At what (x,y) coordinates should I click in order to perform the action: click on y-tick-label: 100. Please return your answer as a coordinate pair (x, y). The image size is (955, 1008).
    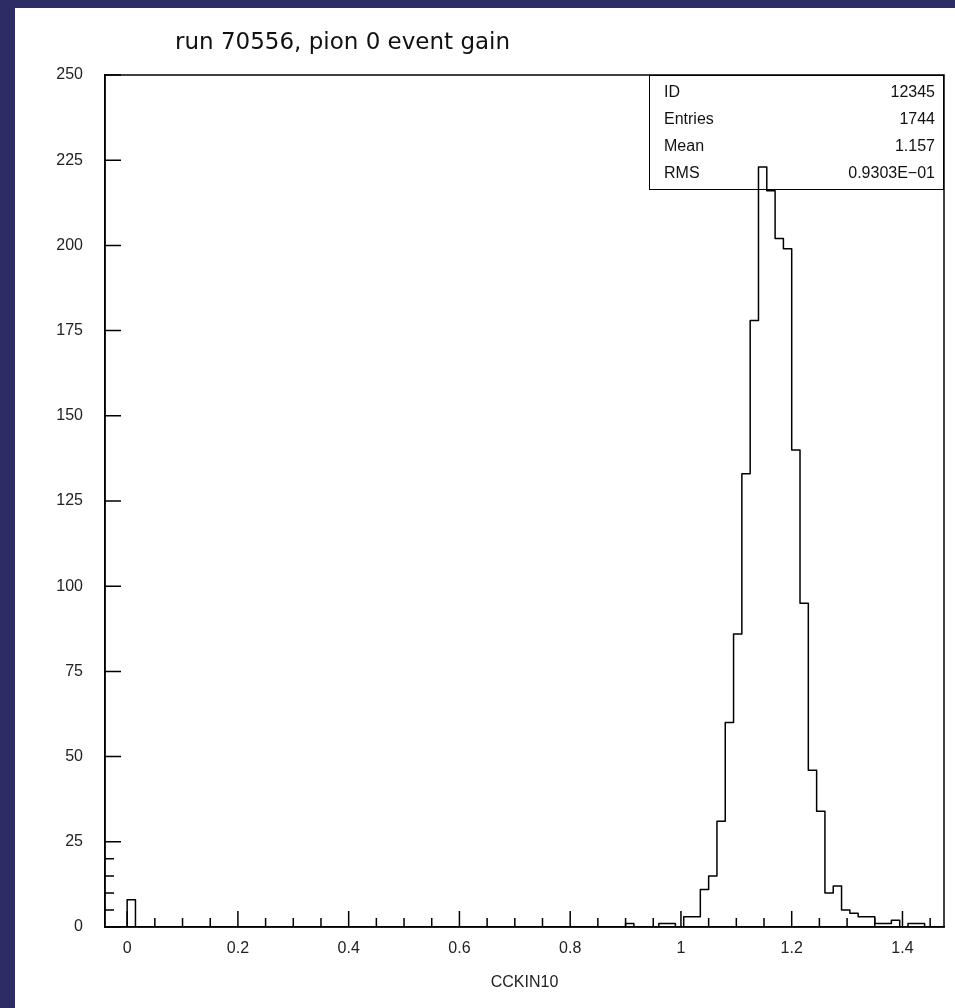
    Looking at the image, I should click on (70, 585).